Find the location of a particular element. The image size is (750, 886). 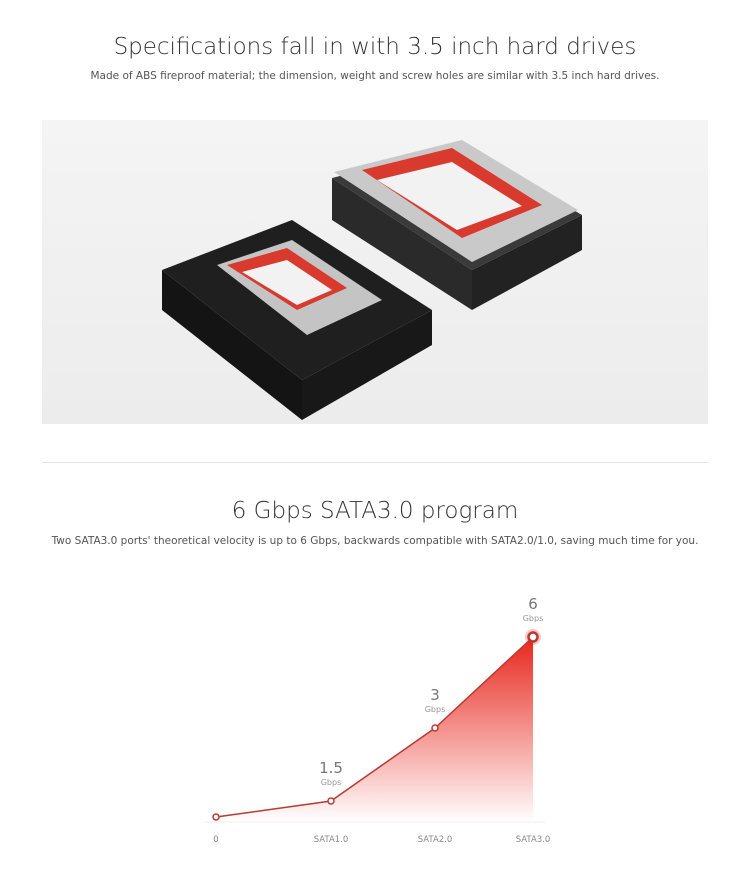

x-tick-label: 0 is located at coordinates (215, 840).